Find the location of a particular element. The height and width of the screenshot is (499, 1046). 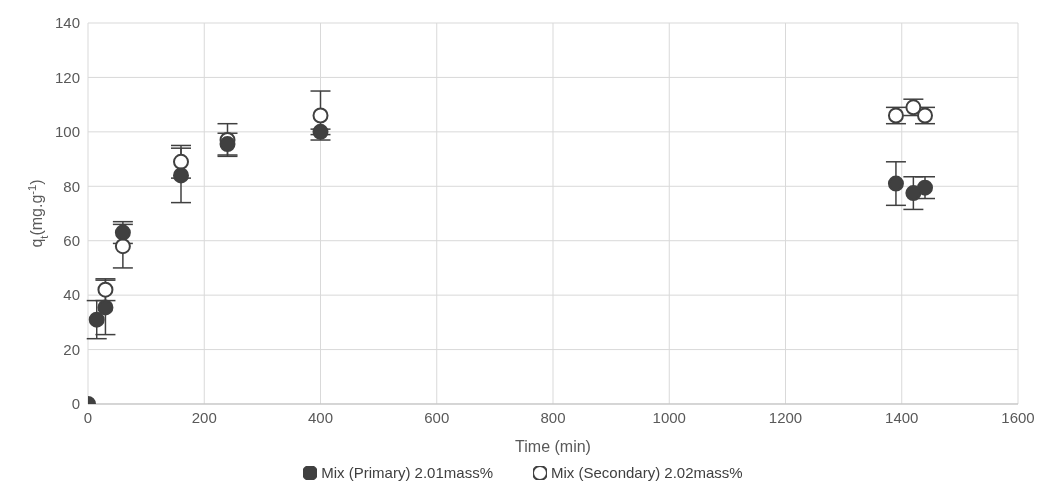

legend-label: Mix (Primary) 2.01mass% is located at coordinates (406, 472).